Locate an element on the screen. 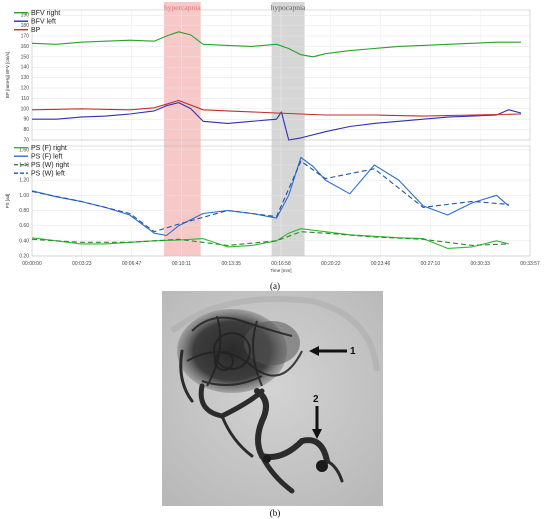 The image size is (550, 519). y-tick-lower: 1.20 is located at coordinates (24, 181).